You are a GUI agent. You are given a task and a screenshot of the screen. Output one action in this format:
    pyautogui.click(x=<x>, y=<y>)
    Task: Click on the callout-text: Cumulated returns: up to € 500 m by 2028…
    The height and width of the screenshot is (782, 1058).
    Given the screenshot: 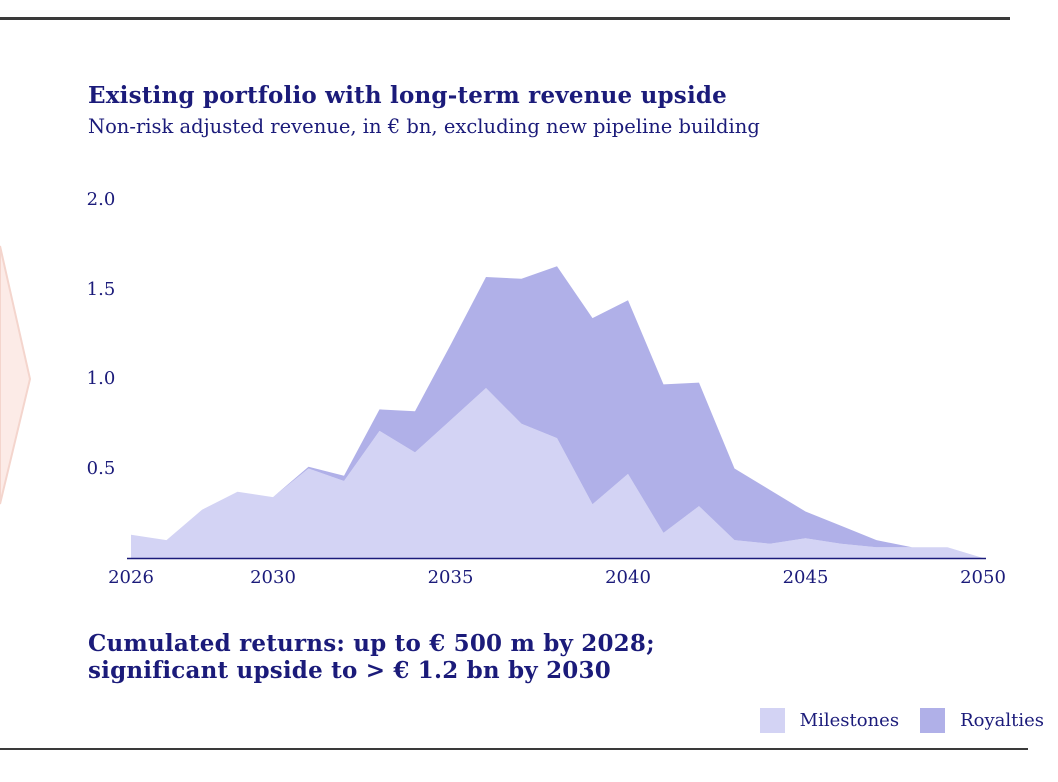 What is the action you would take?
    pyautogui.click(x=371, y=657)
    